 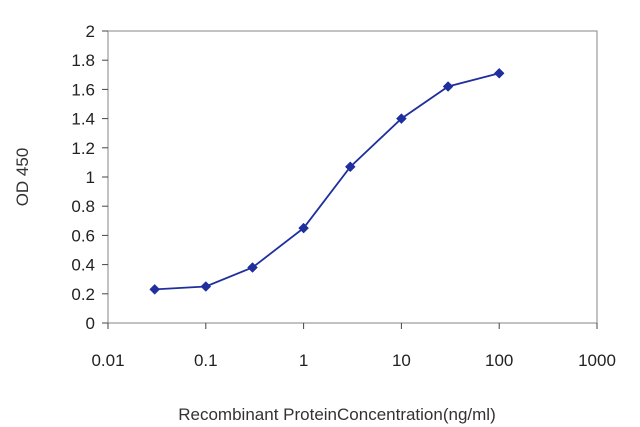 I want to click on y-tick-label: 2, so click(x=90, y=31).